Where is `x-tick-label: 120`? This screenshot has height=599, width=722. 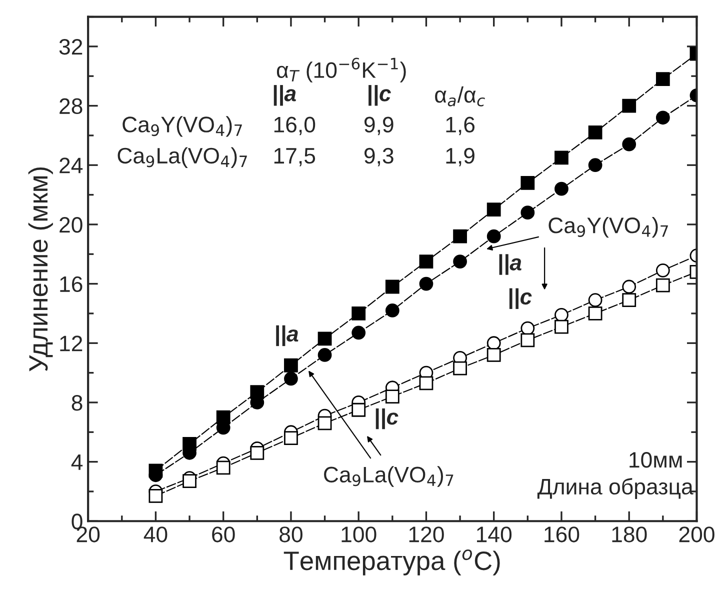 x-tick-label: 120 is located at coordinates (426, 534).